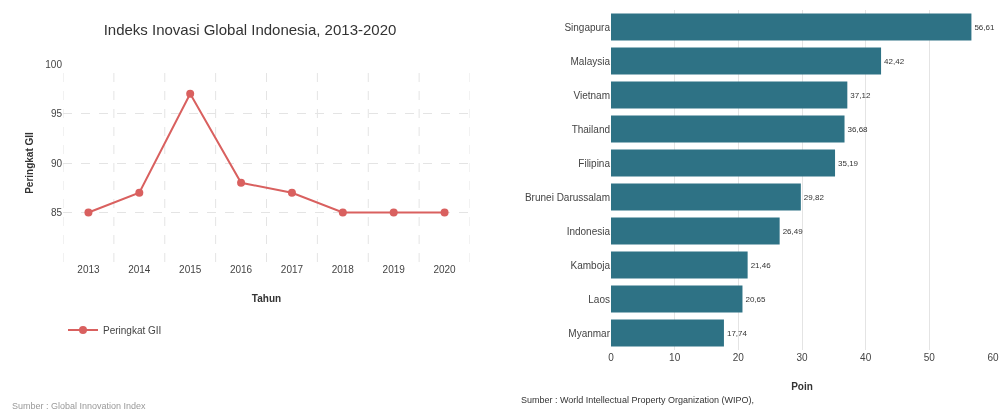 The image size is (1003, 415). What do you see at coordinates (56, 163) in the screenshot?
I see `y-tick-label: 90` at bounding box center [56, 163].